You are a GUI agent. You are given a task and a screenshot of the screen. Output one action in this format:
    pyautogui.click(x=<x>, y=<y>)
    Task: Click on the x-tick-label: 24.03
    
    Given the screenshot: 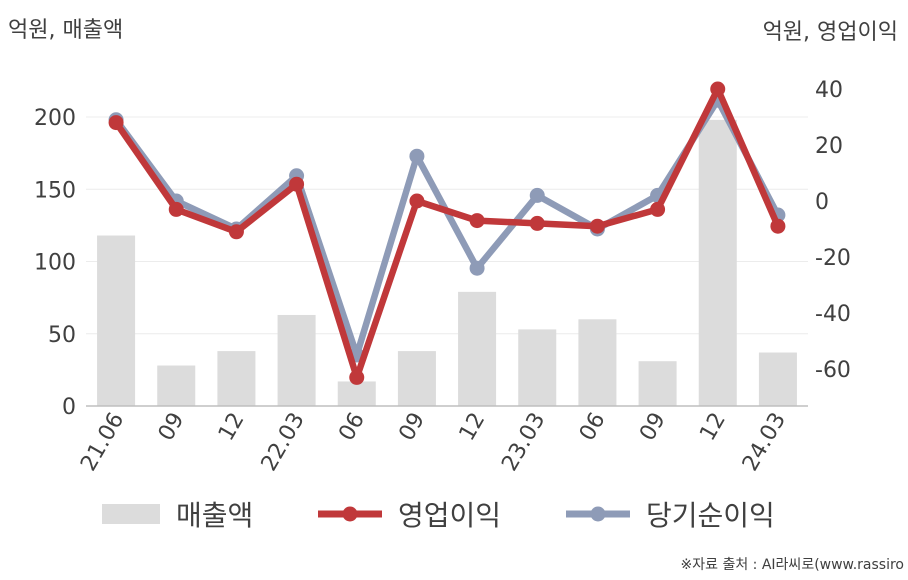 What is the action you would take?
    pyautogui.click(x=764, y=442)
    